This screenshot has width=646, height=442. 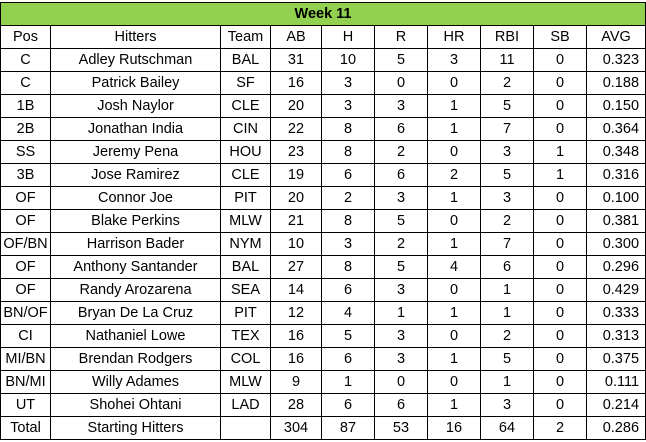 What do you see at coordinates (245, 359) in the screenshot?
I see `team-cell: COL` at bounding box center [245, 359].